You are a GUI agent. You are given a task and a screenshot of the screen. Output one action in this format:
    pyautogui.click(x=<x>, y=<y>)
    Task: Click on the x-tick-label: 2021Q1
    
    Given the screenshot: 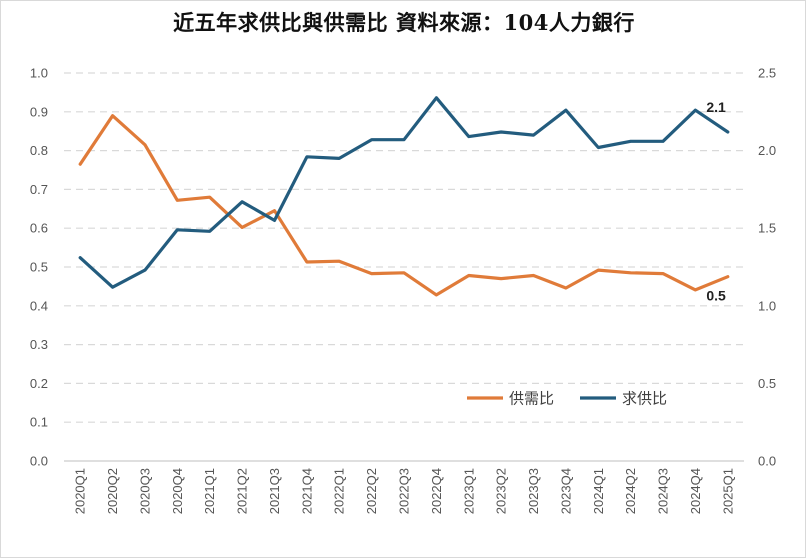 What is the action you would take?
    pyautogui.click(x=209, y=491)
    